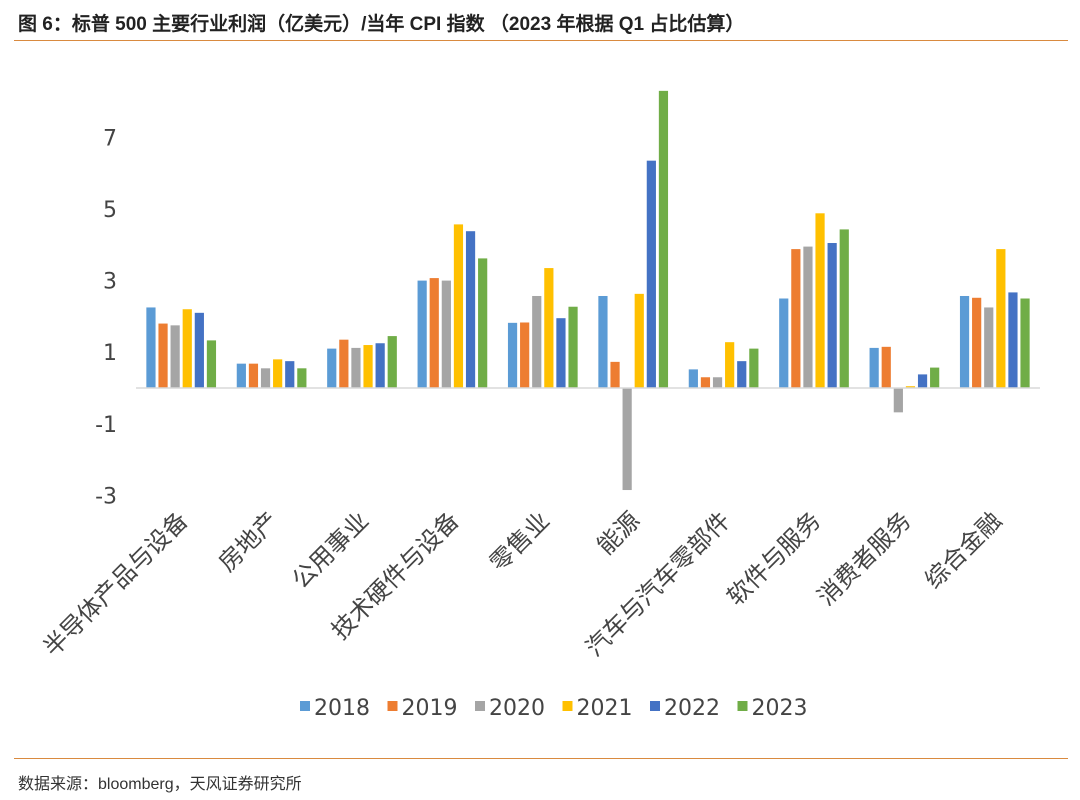 The height and width of the screenshot is (800, 1080). Describe the element at coordinates (110, 282) in the screenshot. I see `y-tick-label: 3` at that location.